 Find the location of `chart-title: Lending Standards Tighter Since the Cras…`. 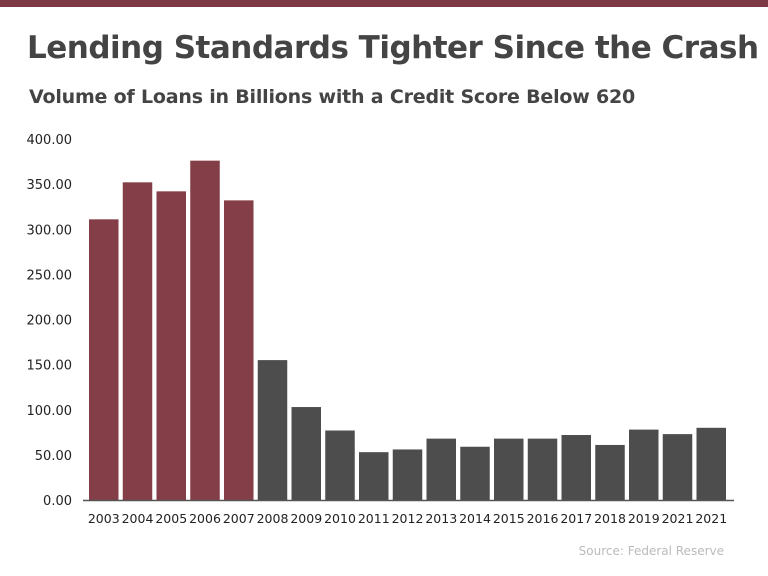

chart-title: Lending Standards Tighter Since the Cras… is located at coordinates (393, 48).